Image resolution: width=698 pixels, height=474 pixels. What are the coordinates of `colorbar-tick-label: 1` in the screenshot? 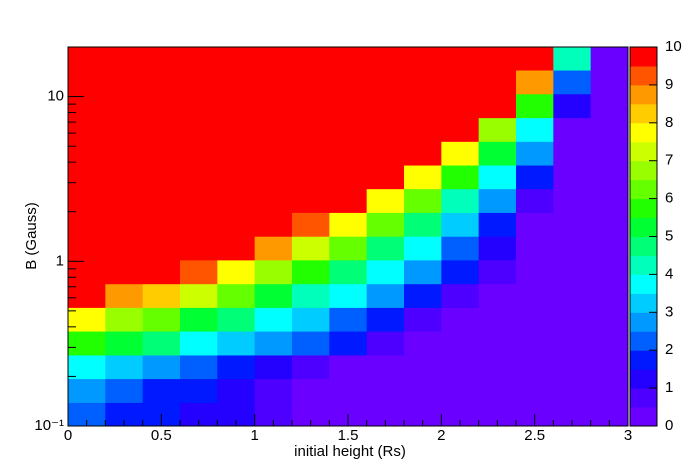 It's located at (669, 387).